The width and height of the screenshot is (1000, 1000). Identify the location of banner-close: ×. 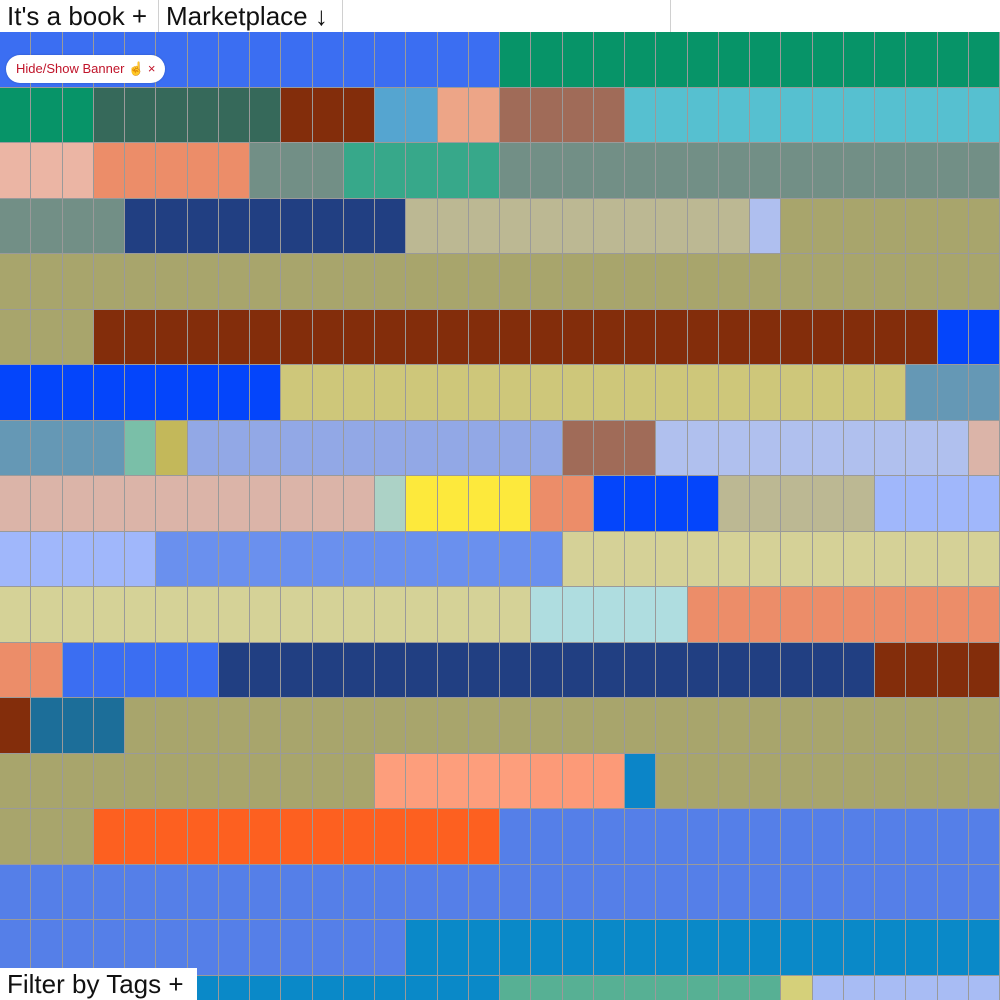
(151, 68).